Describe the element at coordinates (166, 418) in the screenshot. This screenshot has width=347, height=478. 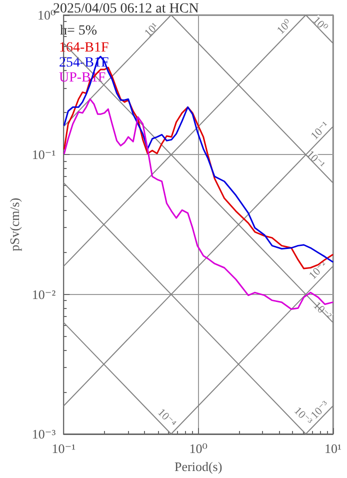
I see `annotation: 10⁻⁴` at that location.